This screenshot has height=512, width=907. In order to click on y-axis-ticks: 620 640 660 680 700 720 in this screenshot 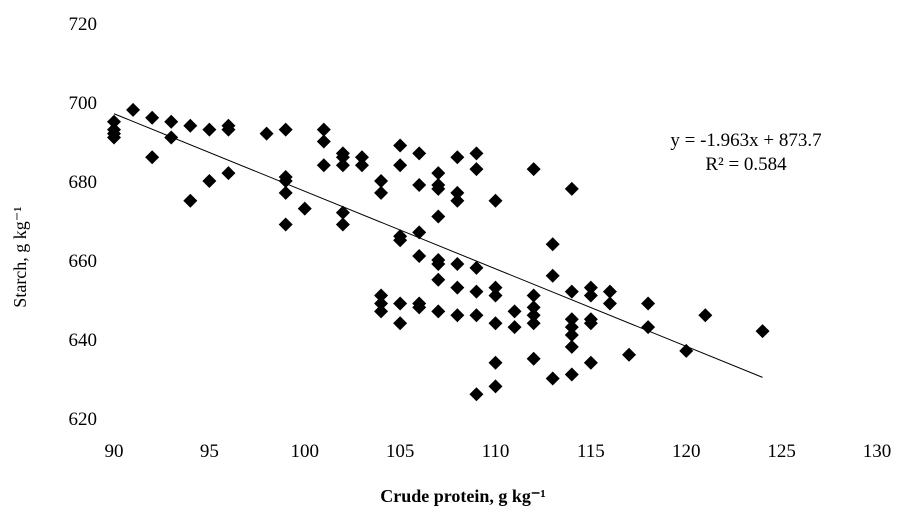, I will do `click(83, 222)`.